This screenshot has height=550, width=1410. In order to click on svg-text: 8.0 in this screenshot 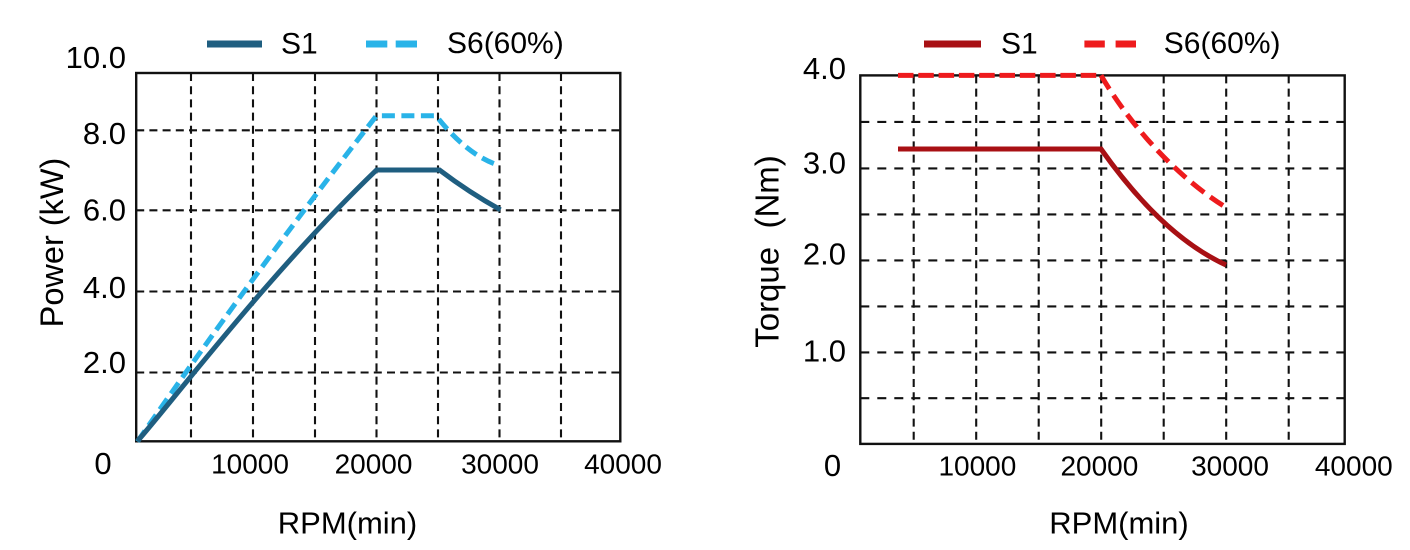, I will do `click(104, 133)`.